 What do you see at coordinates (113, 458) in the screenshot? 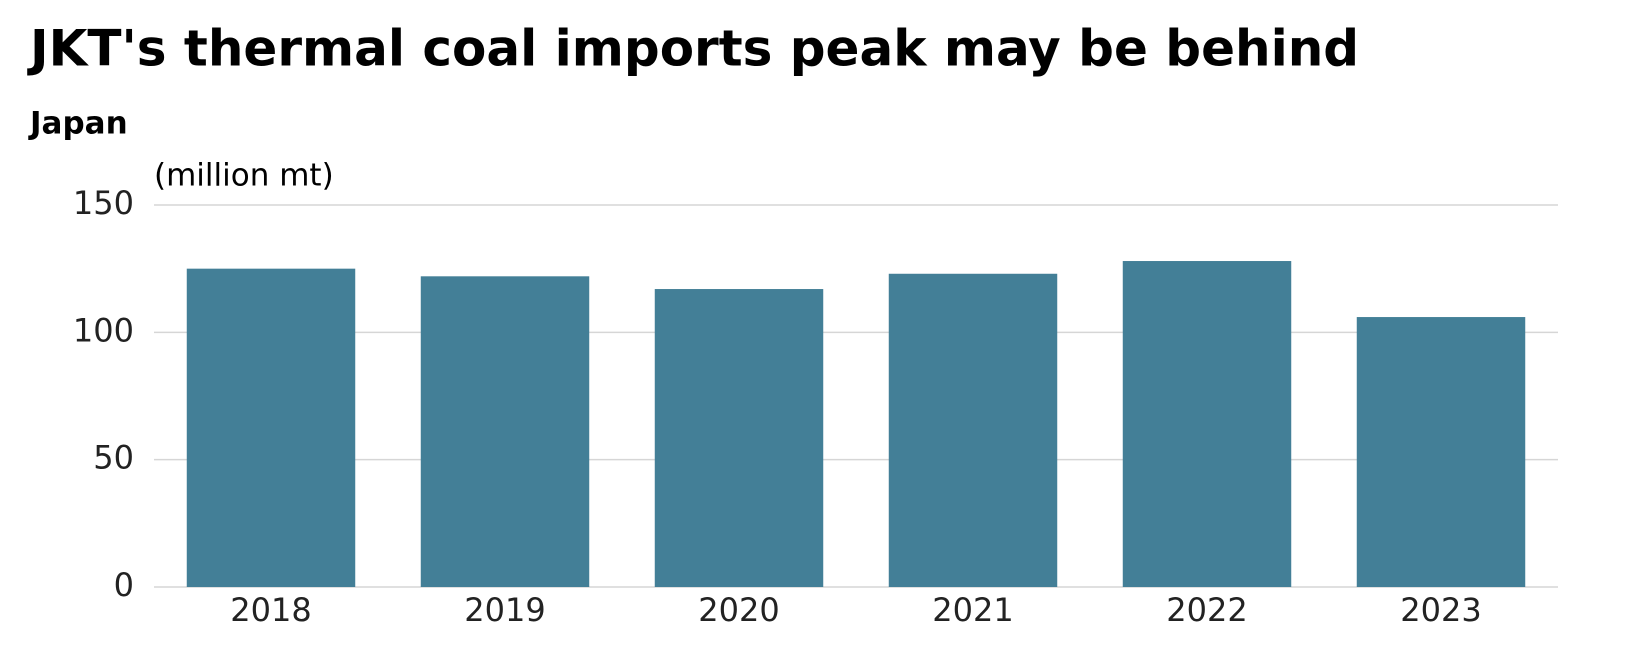
I see `y-tick-label: 50` at bounding box center [113, 458].